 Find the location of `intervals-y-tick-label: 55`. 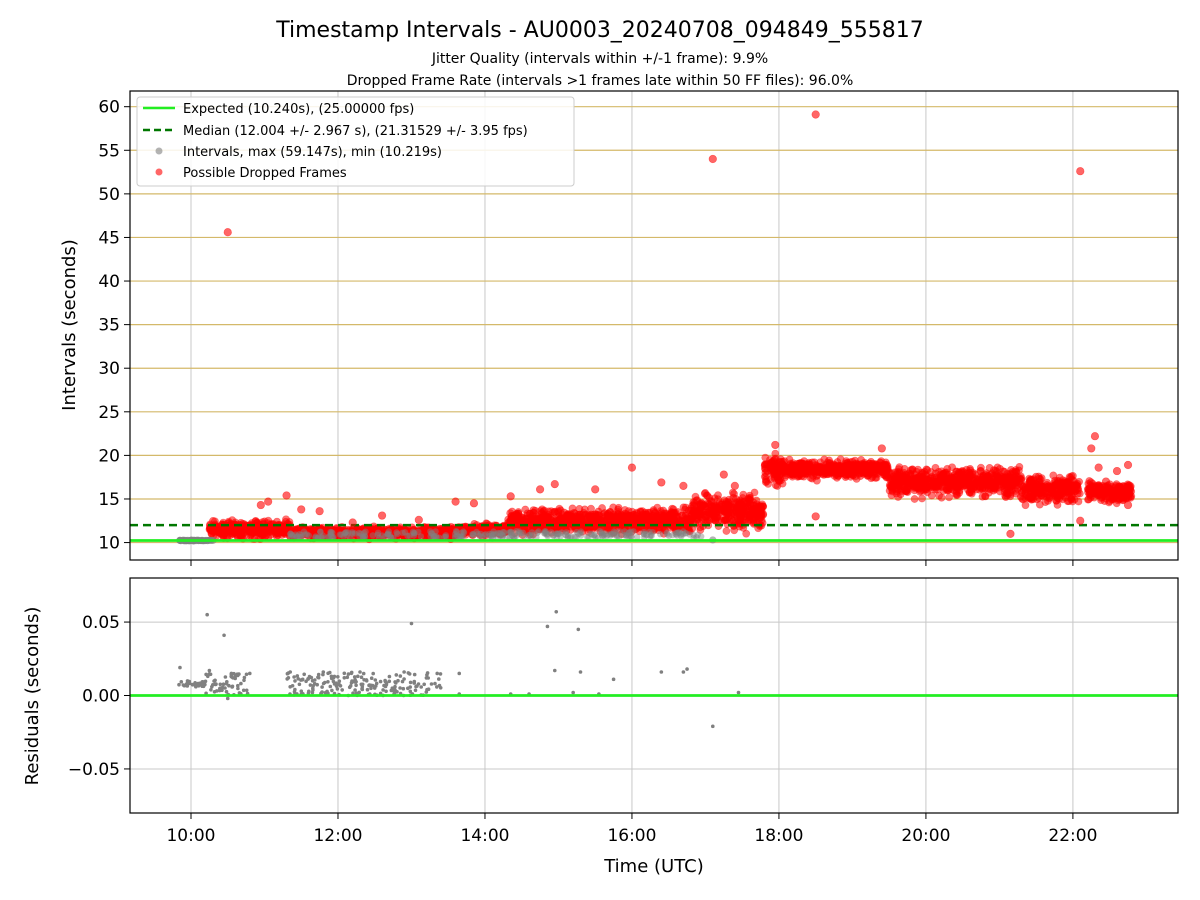

intervals-y-tick-label: 55 is located at coordinates (109, 151).